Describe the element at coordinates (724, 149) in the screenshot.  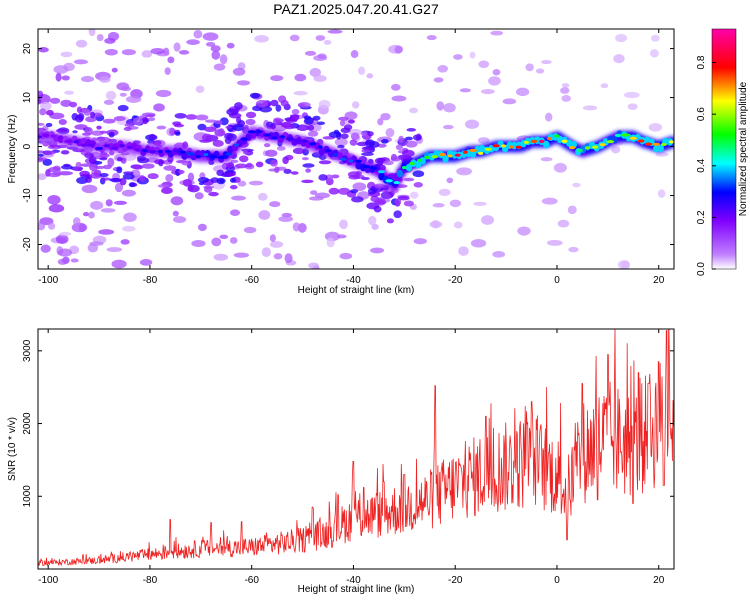
I see `colorbar-gradient` at that location.